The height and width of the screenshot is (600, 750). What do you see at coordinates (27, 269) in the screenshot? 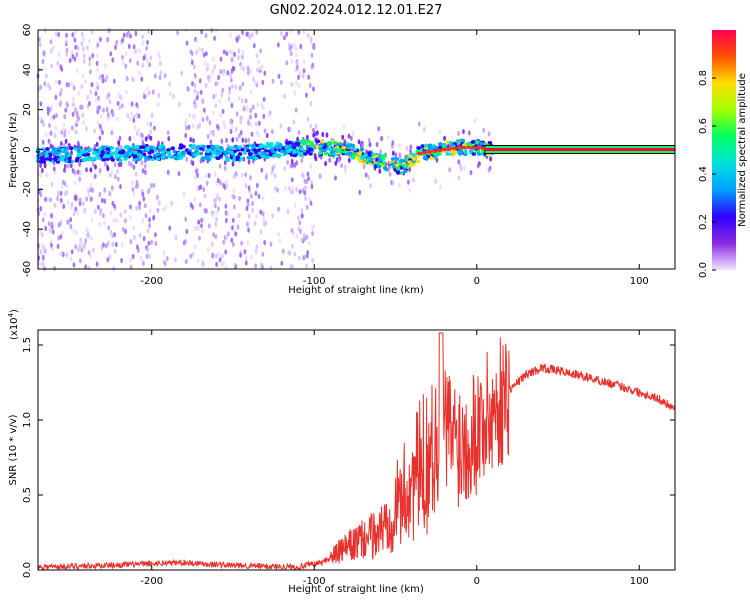
I see `spectrogram-y-tick-label: -60` at bounding box center [27, 269].